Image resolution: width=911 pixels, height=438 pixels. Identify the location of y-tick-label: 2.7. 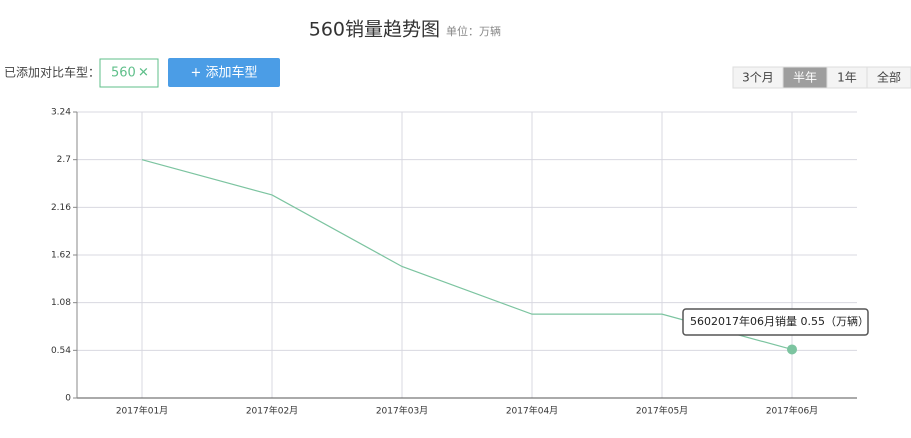
(64, 160).